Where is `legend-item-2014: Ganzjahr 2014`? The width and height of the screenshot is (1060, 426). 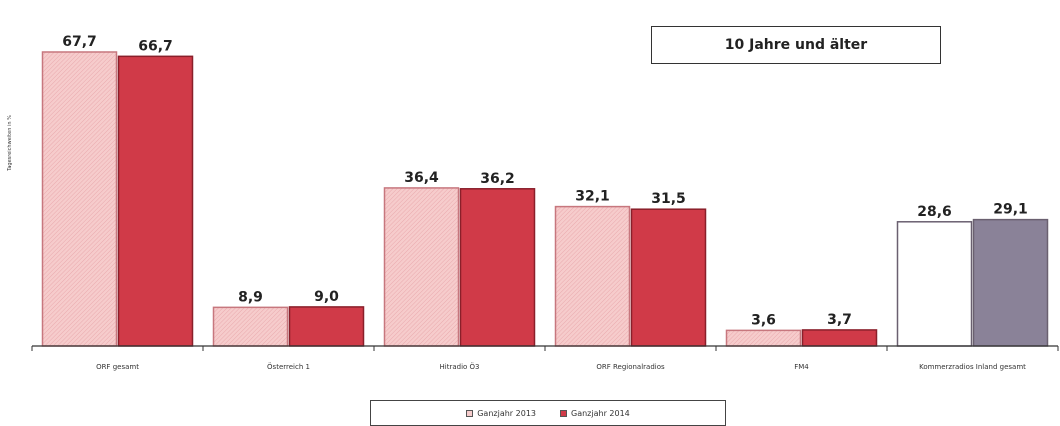
legend-item-2014: Ganzjahr 2014 is located at coordinates (595, 413).